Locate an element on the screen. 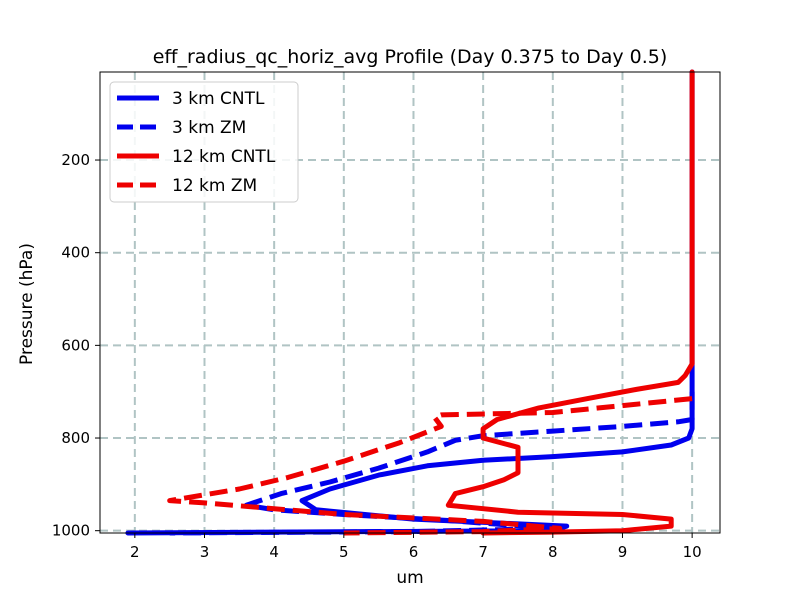 This screenshot has height=600, width=800. x-tick-label: 5 is located at coordinates (344, 552).